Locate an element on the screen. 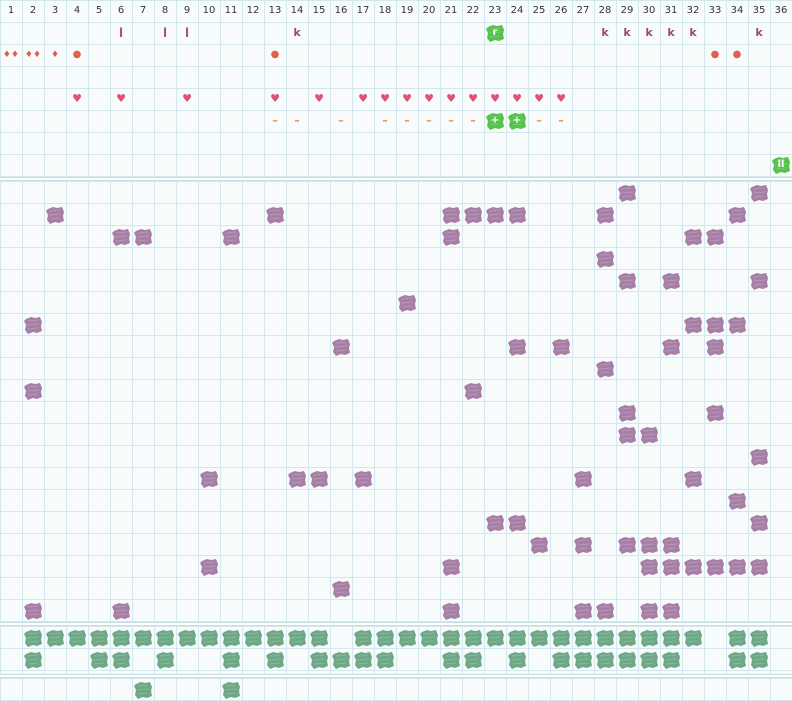  tray-piece is located at coordinates (231, 690).